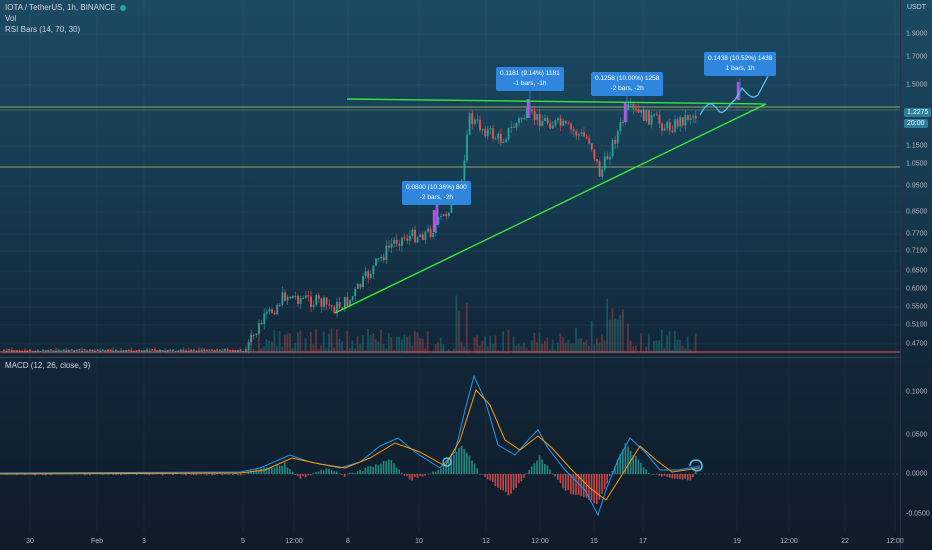 The width and height of the screenshot is (932, 550). I want to click on price-tick-label: 0.7700, so click(917, 234).